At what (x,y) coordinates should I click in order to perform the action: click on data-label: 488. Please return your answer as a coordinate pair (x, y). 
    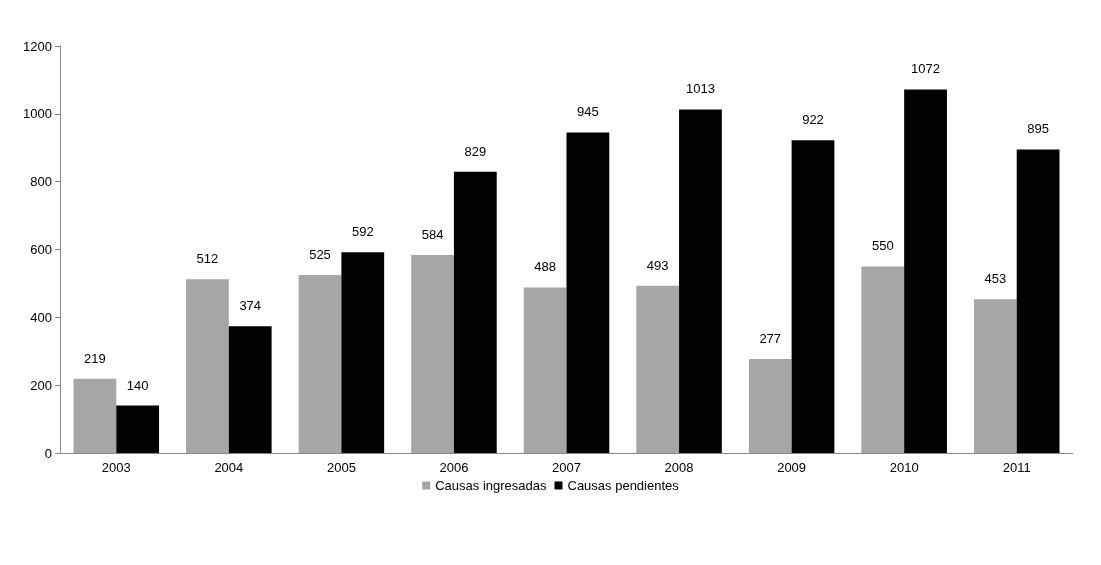
    Looking at the image, I should click on (545, 267).